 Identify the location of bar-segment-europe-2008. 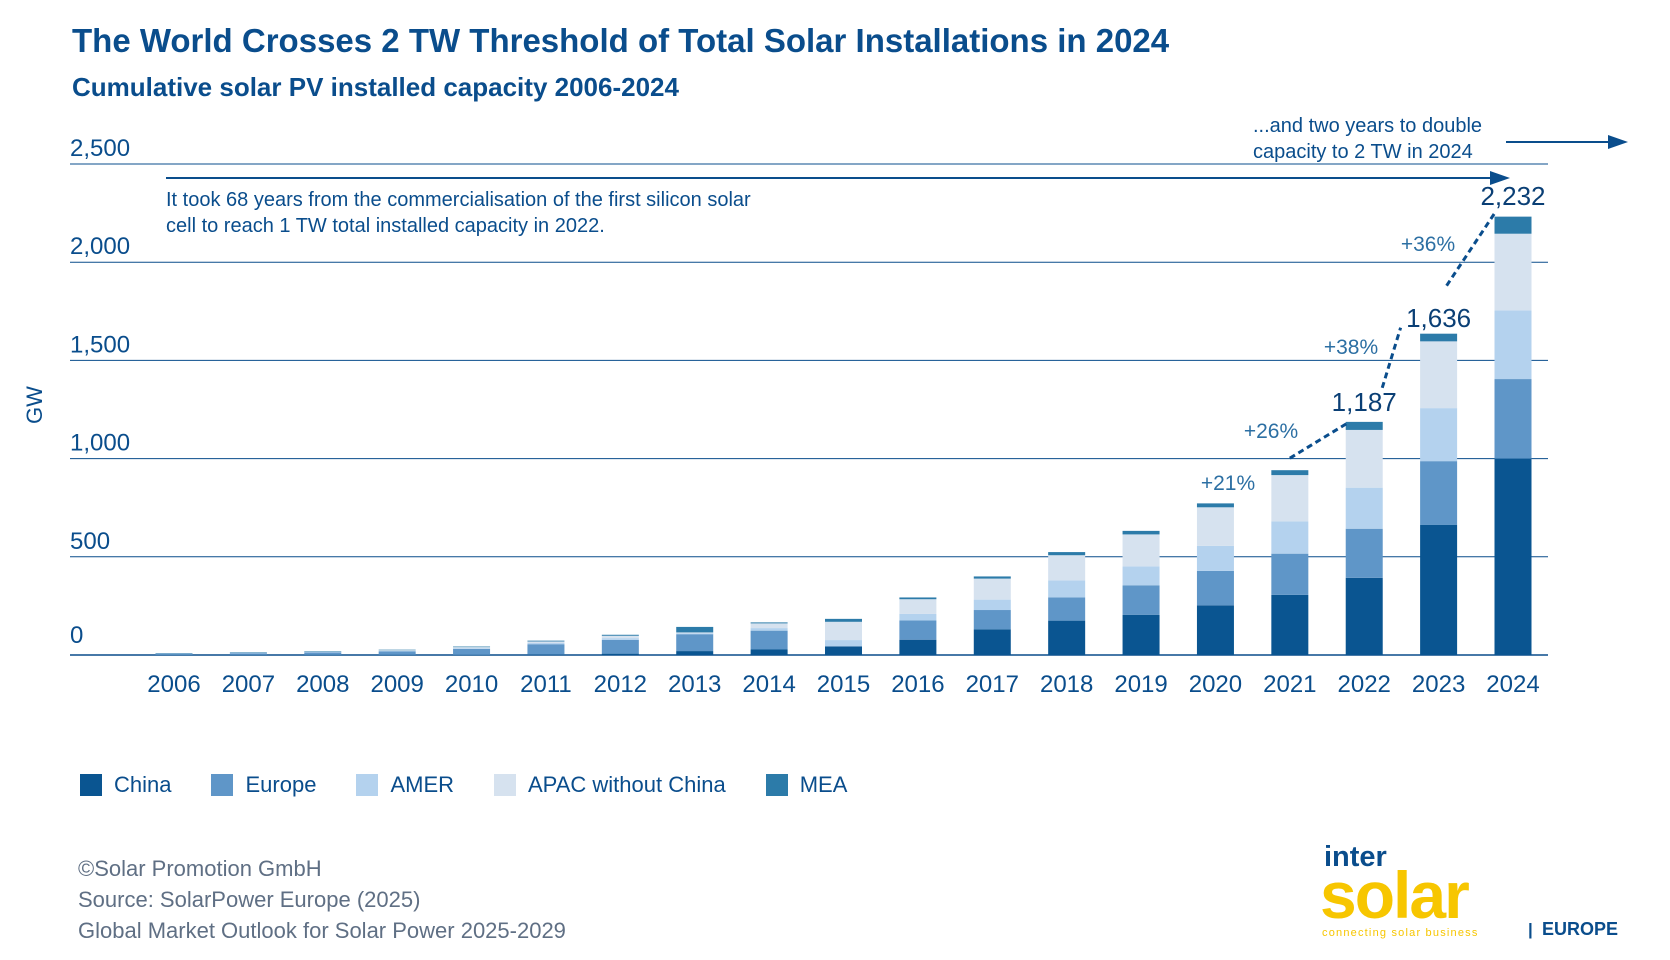
(323, 653).